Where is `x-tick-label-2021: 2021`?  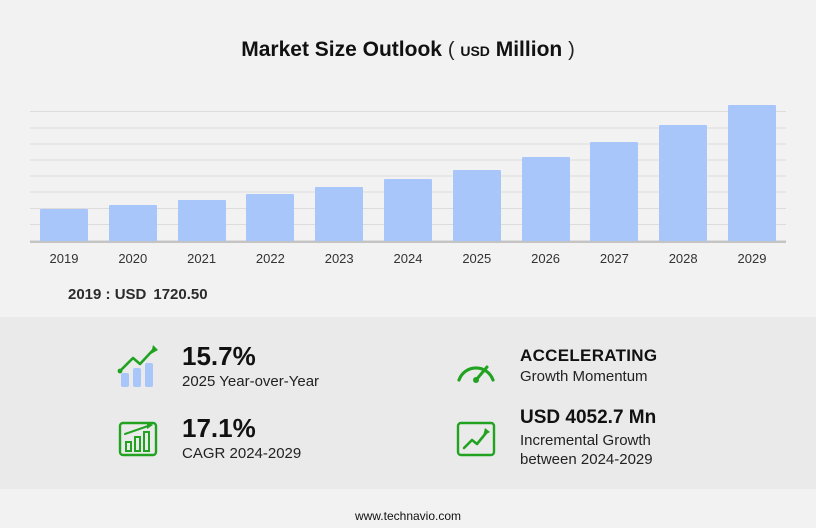
x-tick-label-2021: 2021 is located at coordinates (202, 258).